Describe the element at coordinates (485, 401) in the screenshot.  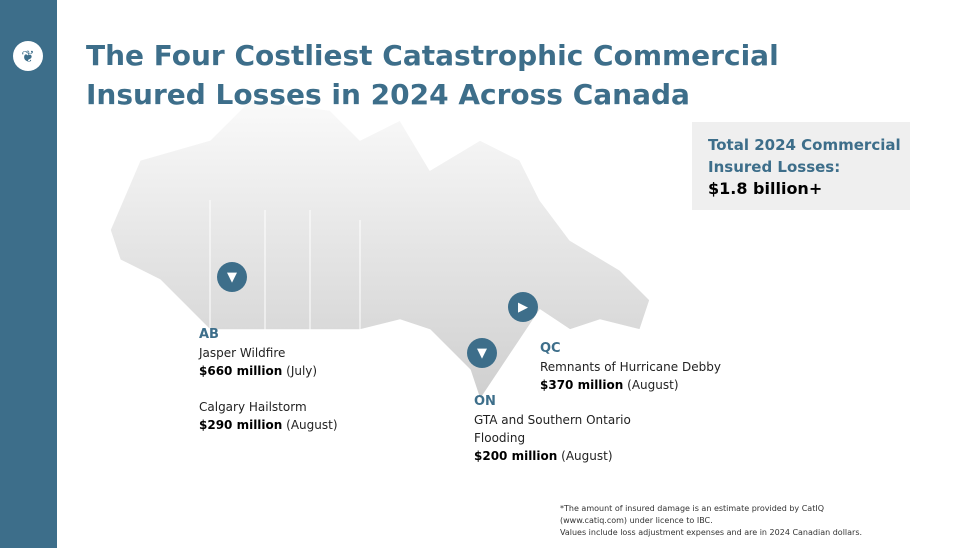
I see `province-on: ON` at that location.